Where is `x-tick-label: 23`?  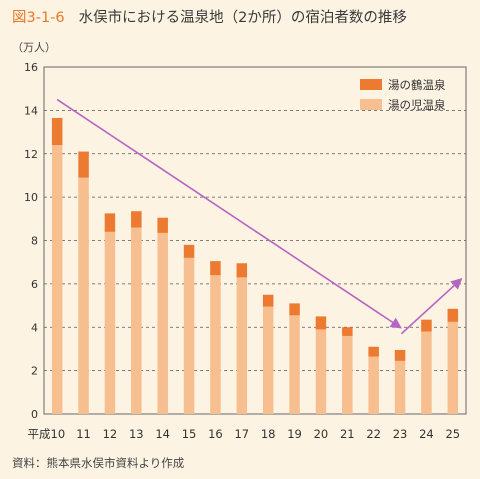
x-tick-label: 23 is located at coordinates (400, 434).